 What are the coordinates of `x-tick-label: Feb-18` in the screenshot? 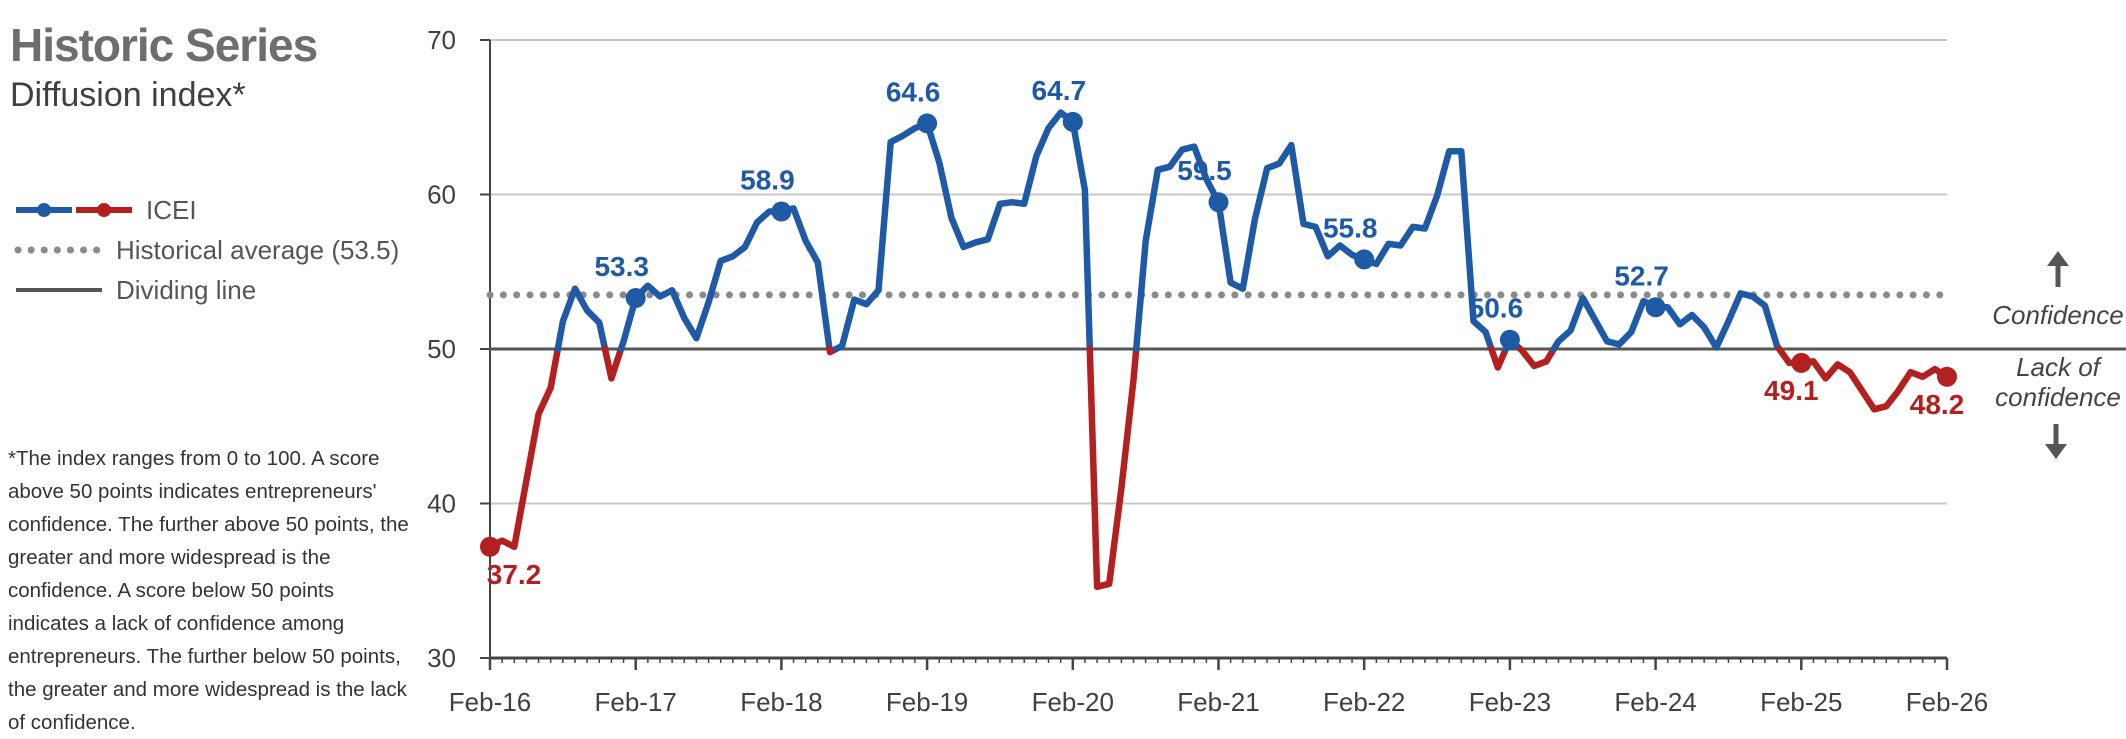 It's located at (781, 702).